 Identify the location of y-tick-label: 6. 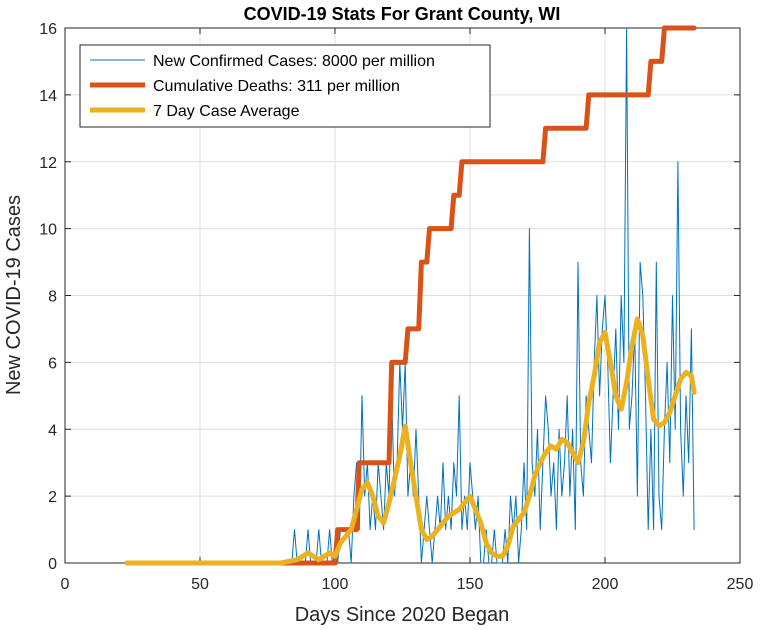
(52, 363).